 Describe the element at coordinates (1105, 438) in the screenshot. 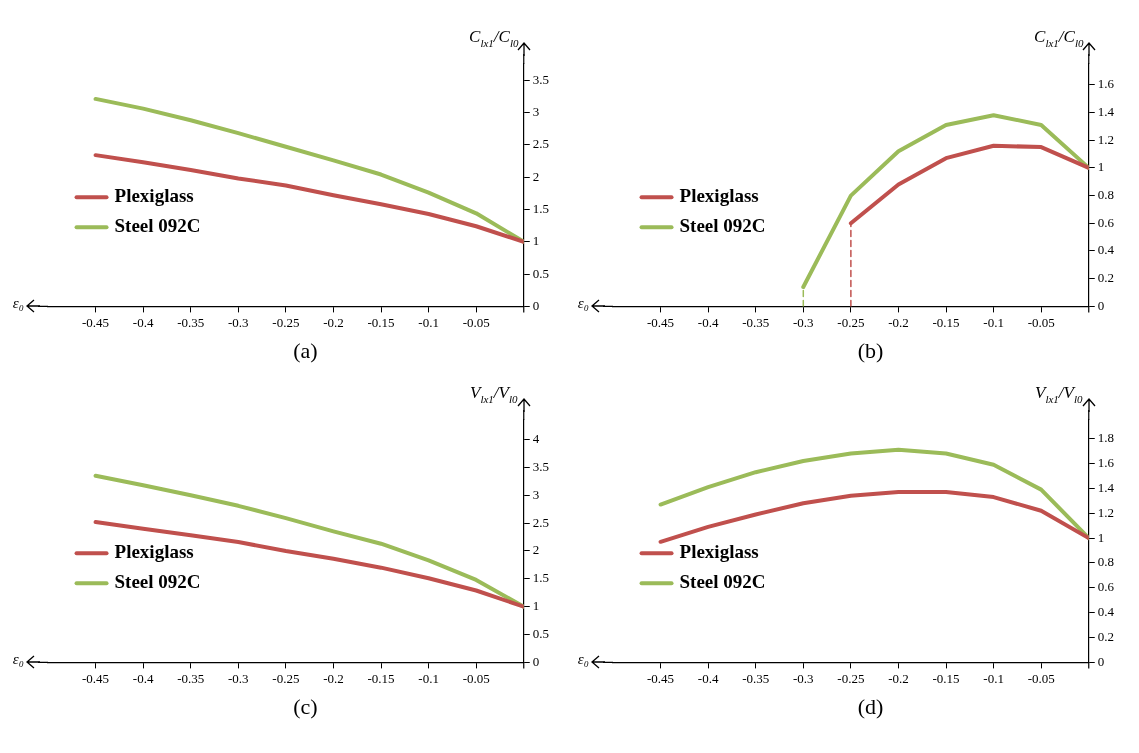

I see `y-tick-label: 1.8` at that location.